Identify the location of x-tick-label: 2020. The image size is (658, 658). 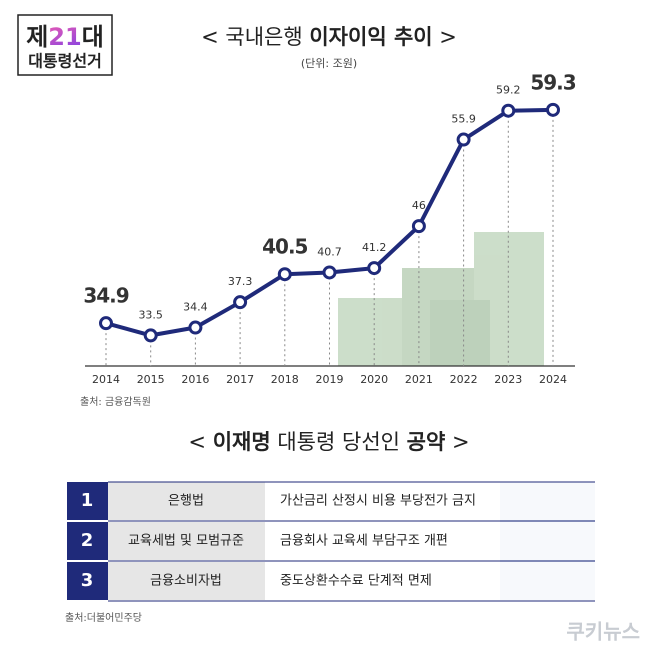
(374, 379).